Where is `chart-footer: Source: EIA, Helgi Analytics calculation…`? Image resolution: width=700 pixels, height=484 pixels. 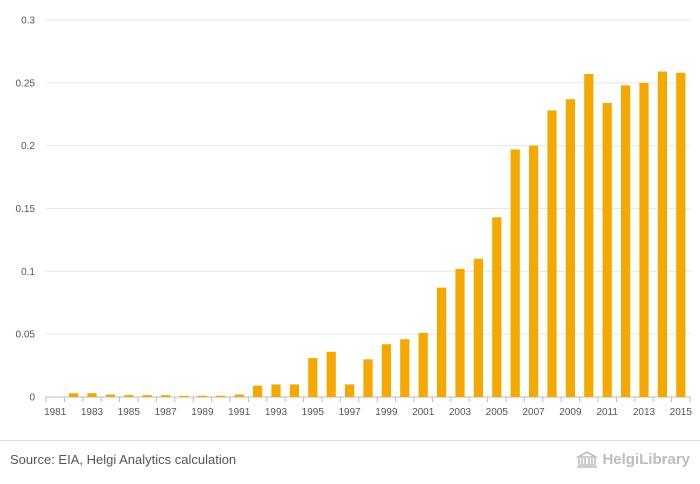
chart-footer: Source: EIA, Helgi Analytics calculation… is located at coordinates (350, 462).